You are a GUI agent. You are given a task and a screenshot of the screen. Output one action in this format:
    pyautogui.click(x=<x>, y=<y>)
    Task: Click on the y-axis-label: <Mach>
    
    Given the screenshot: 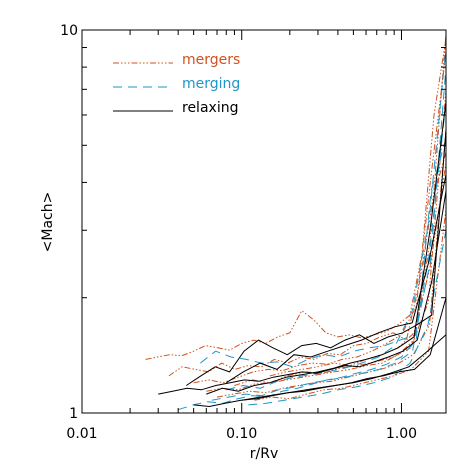 What is the action you would take?
    pyautogui.click(x=48, y=222)
    